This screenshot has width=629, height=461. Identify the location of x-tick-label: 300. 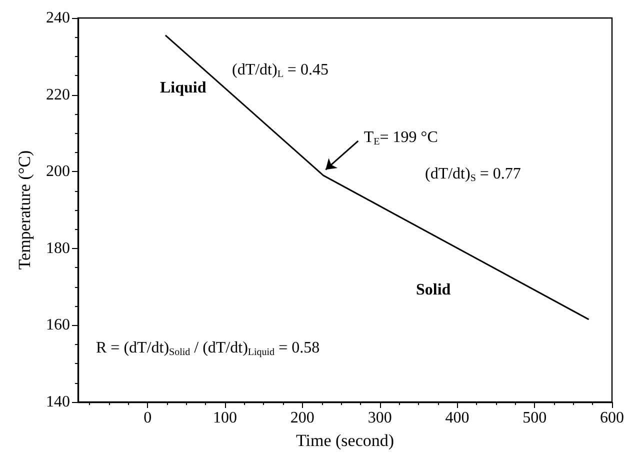
(380, 418).